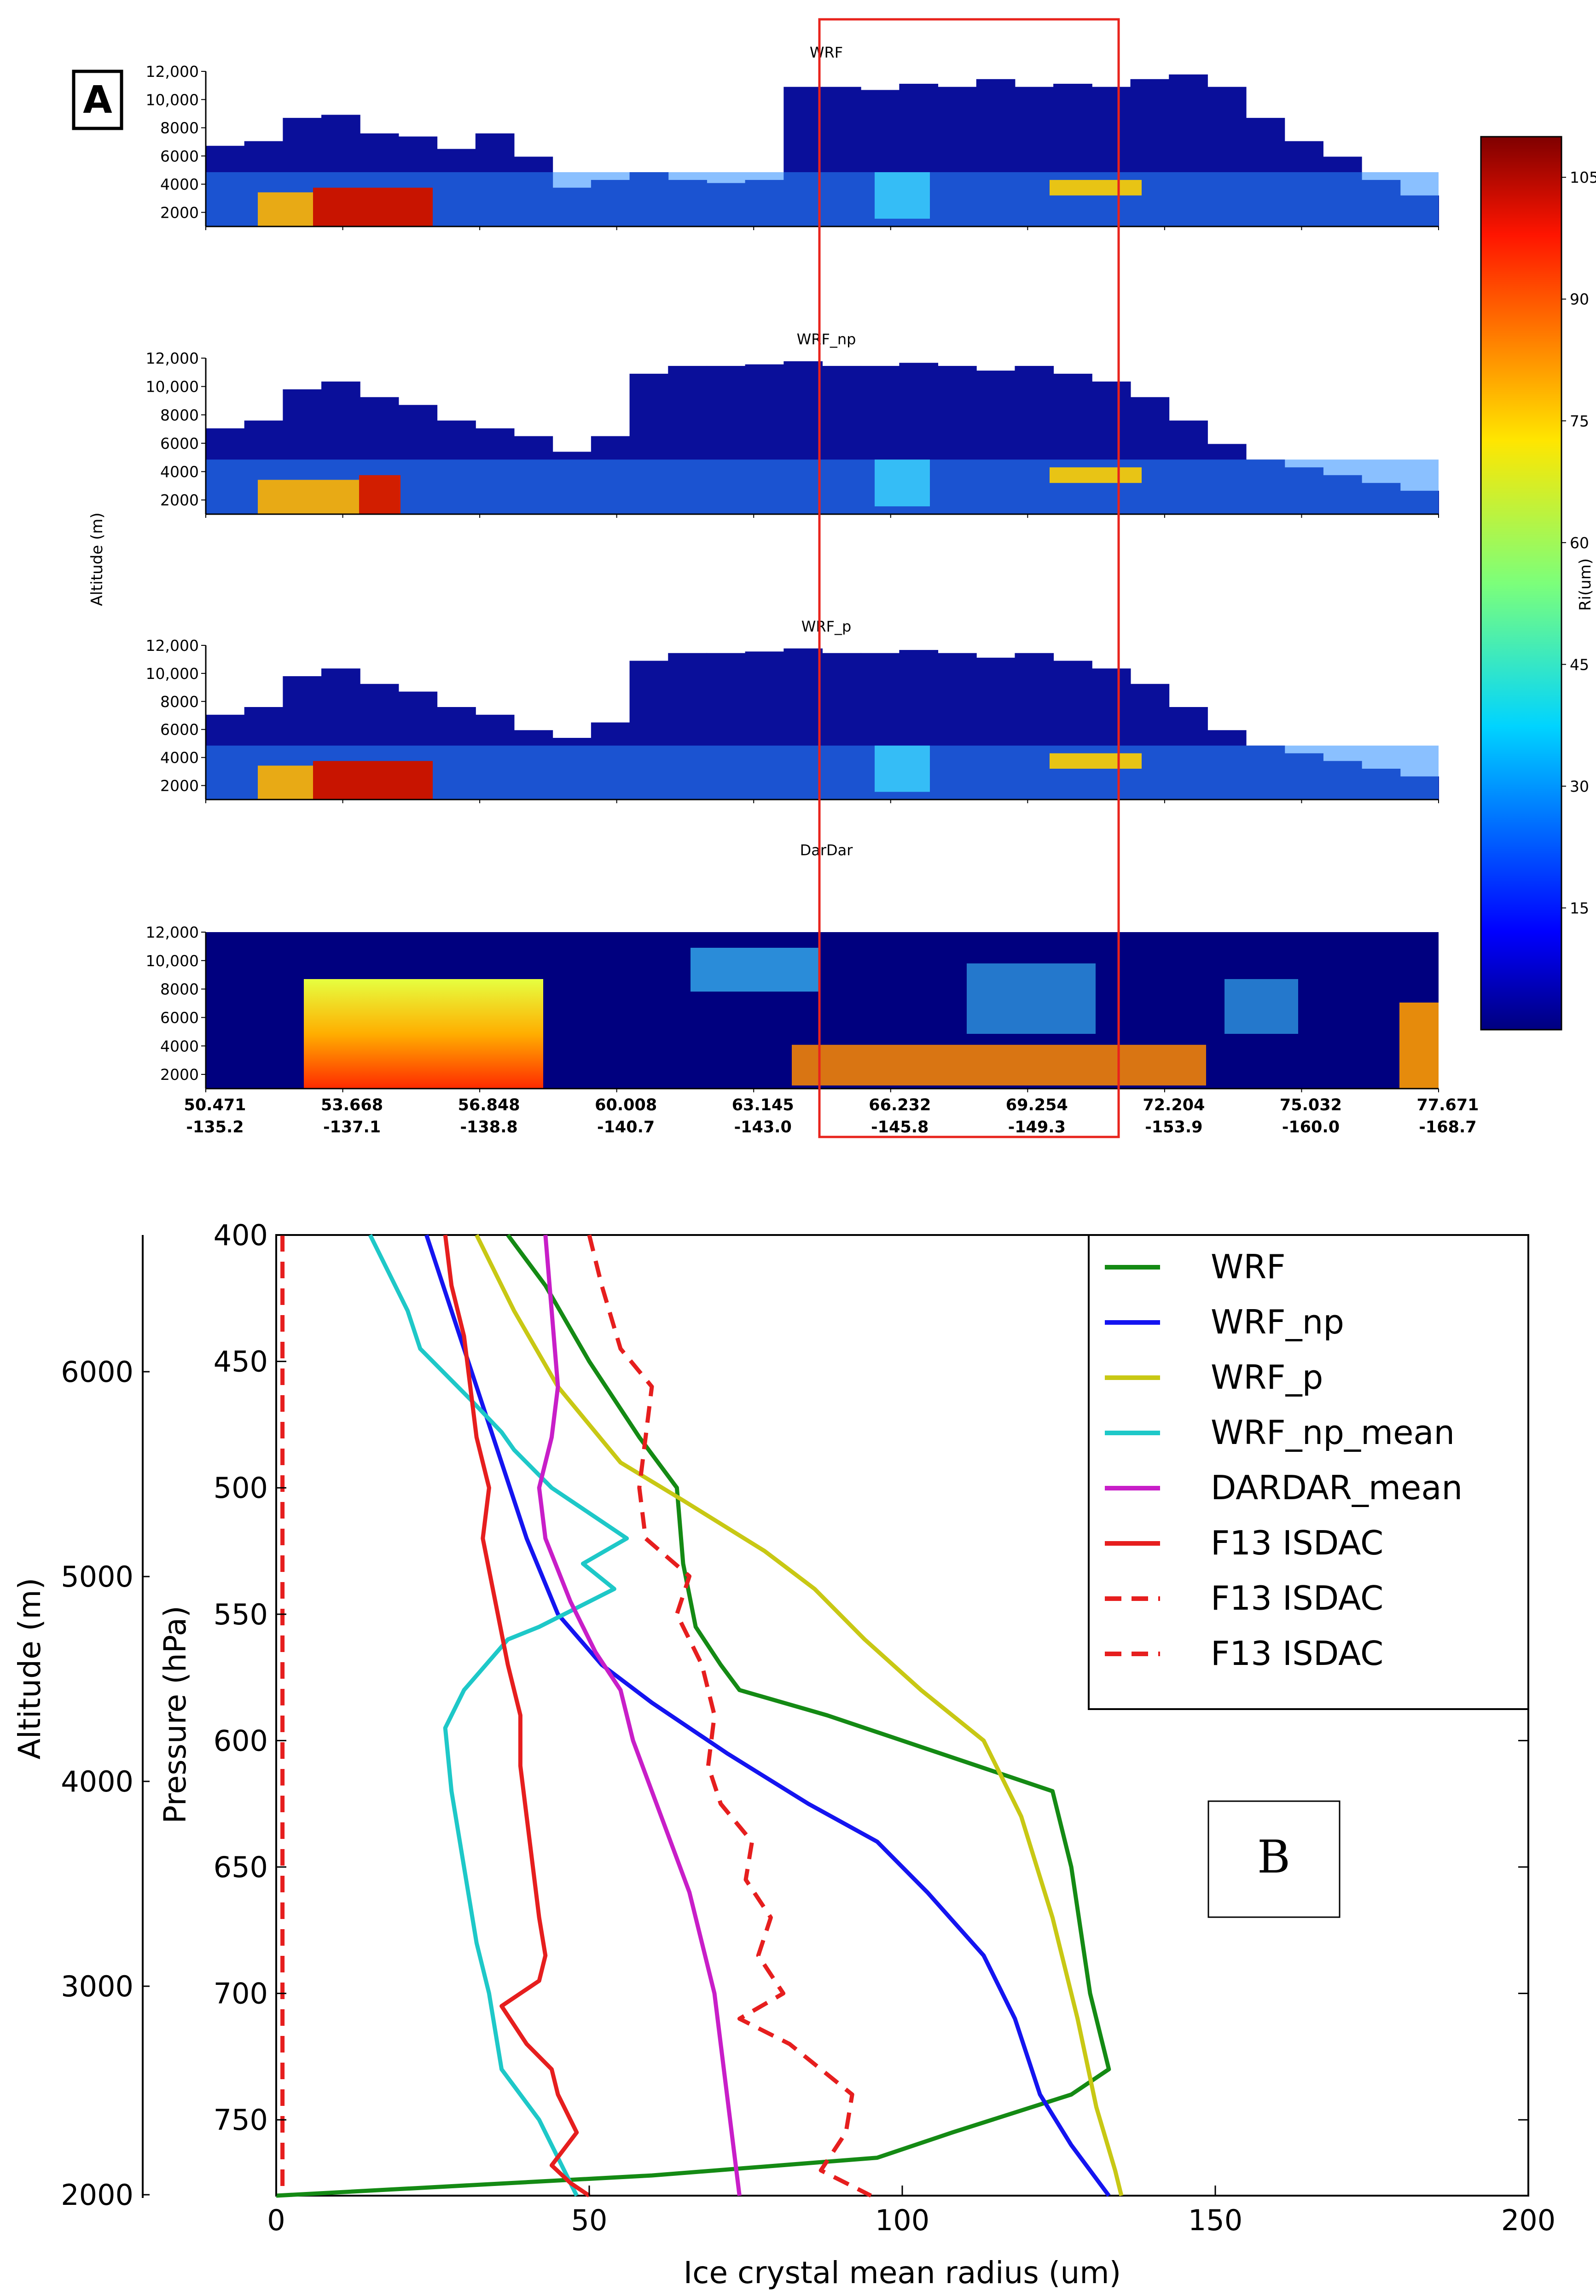  Describe the element at coordinates (1585, 584) in the screenshot. I see `colorbar-label: Ri(um)` at that location.